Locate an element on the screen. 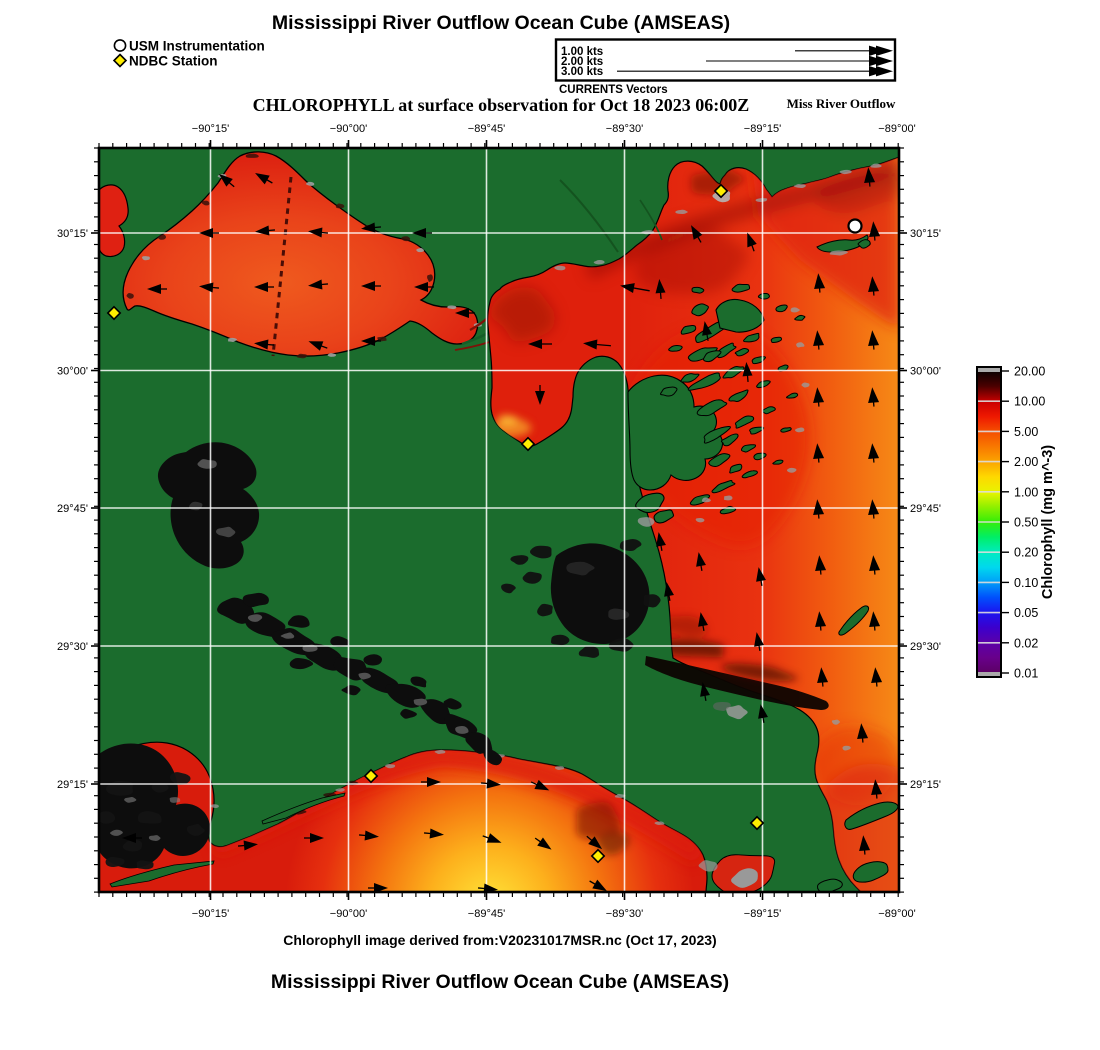 The image size is (1100, 1050). svg-text: NDBC Station is located at coordinates (173, 61).